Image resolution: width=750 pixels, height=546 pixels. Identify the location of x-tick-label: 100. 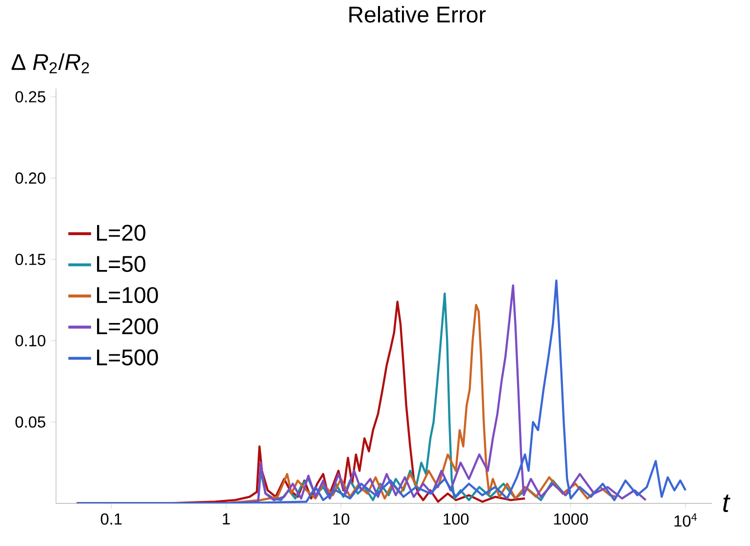
(456, 519).